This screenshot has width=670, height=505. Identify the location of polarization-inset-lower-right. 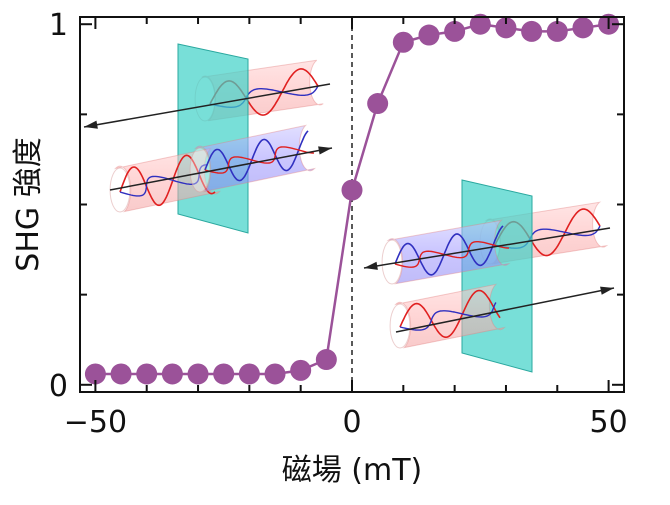
(489, 276).